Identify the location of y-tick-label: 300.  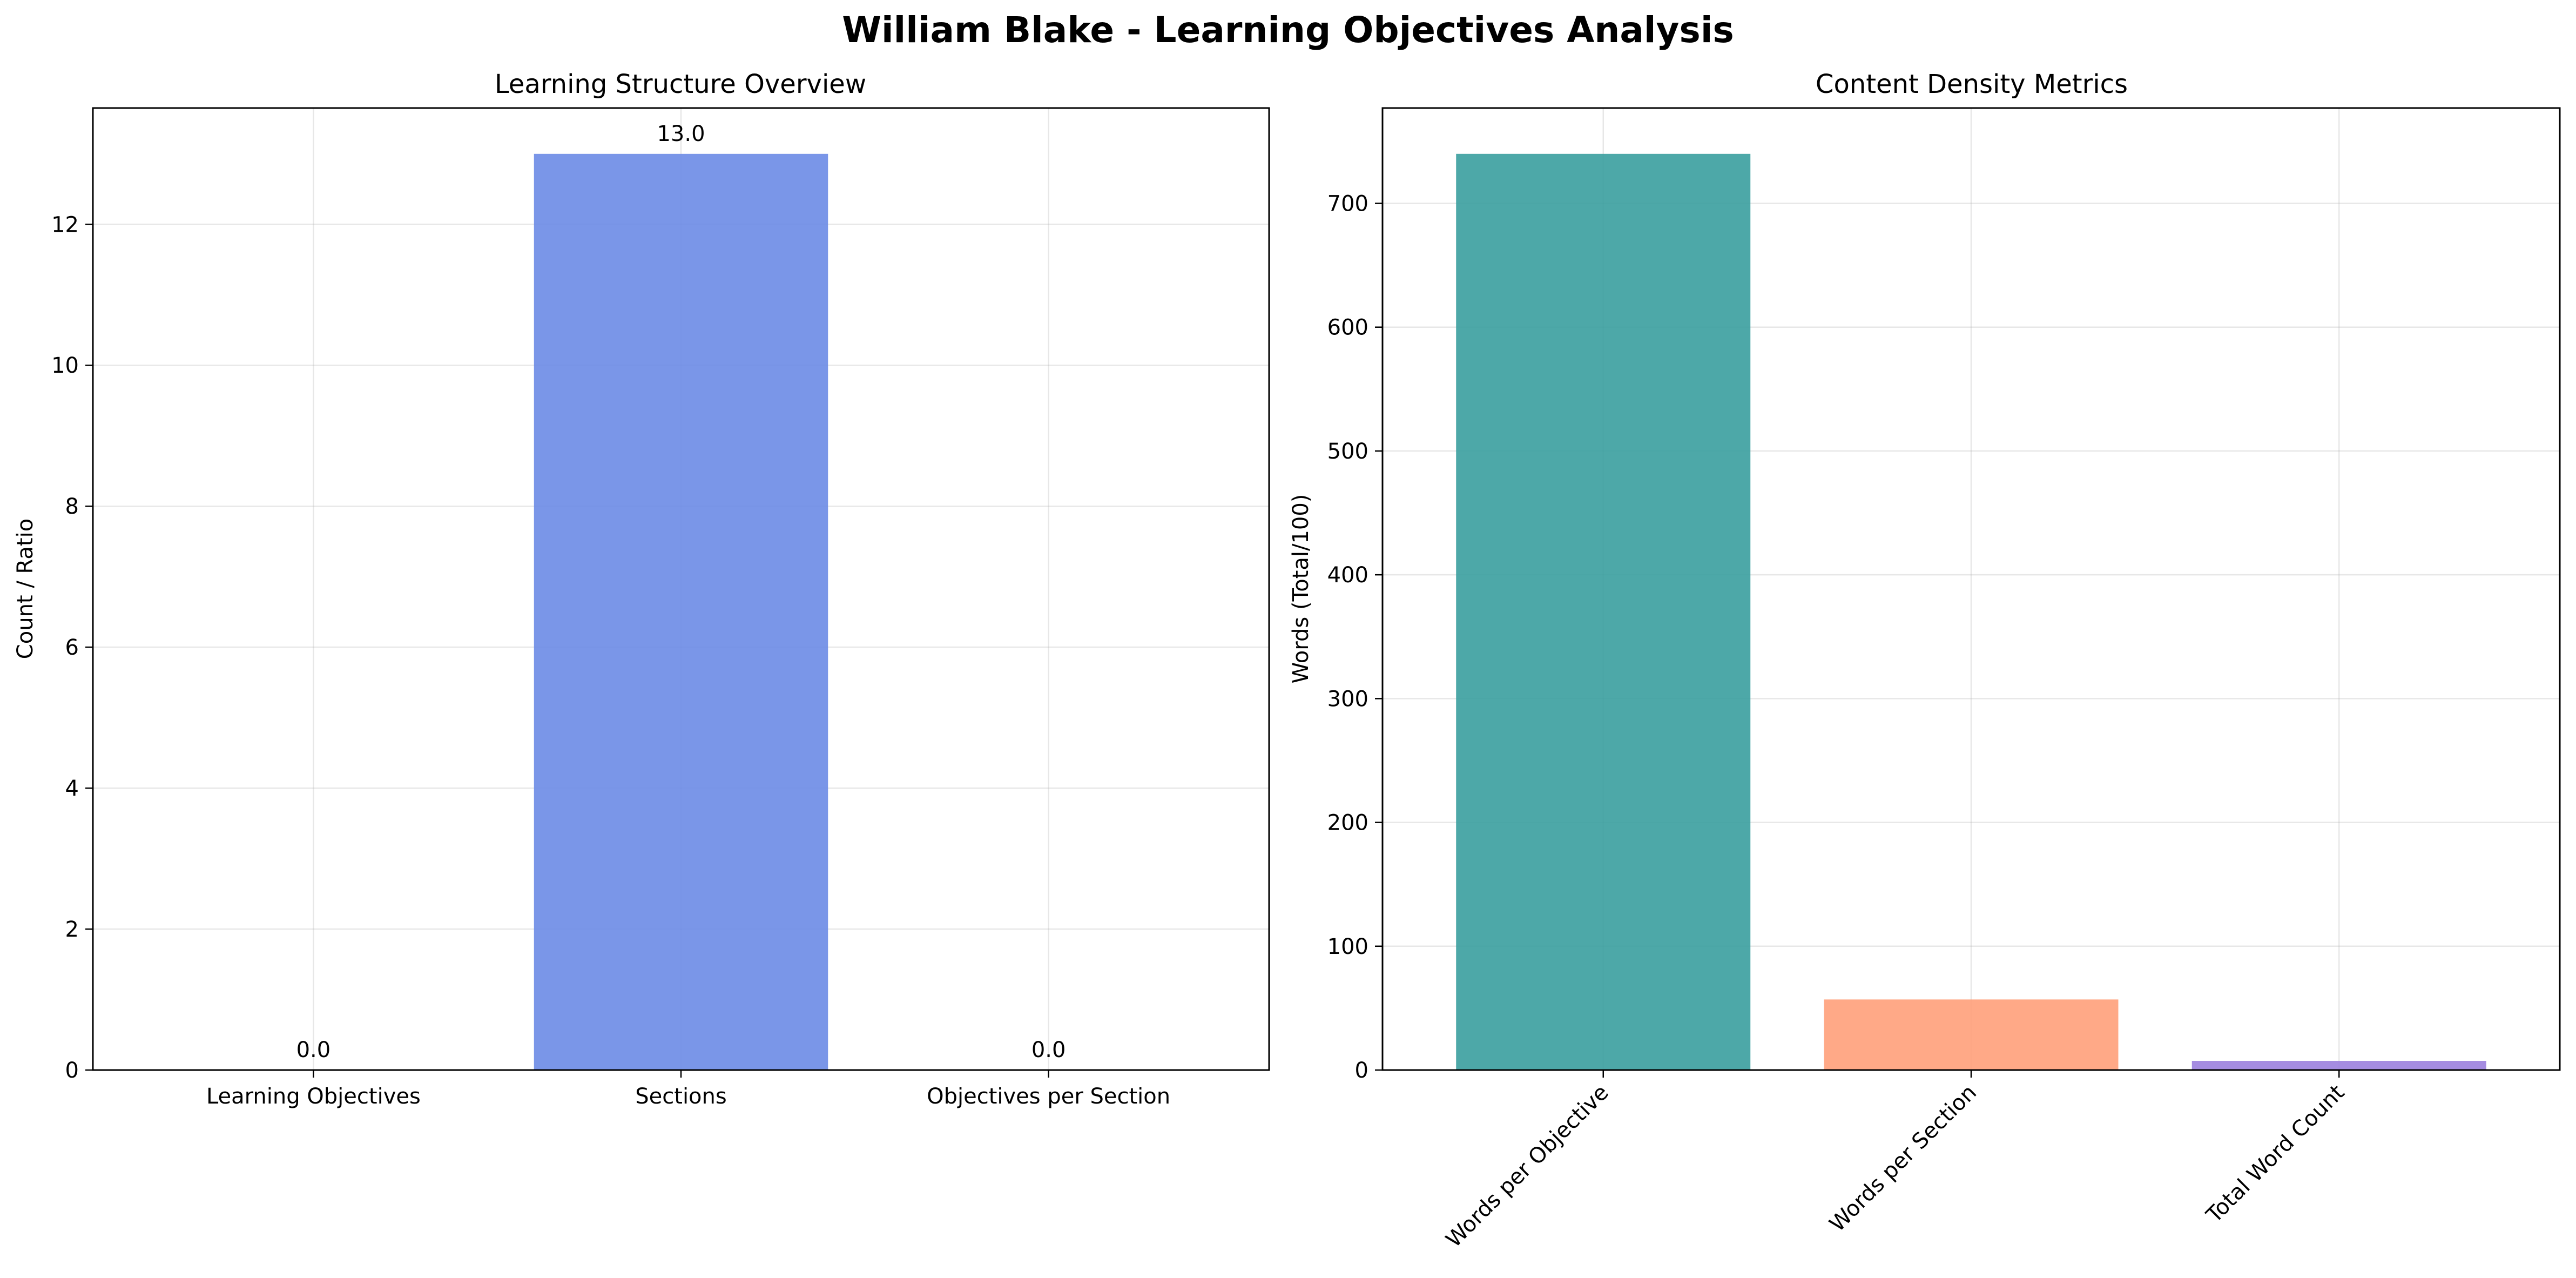
(1347, 699).